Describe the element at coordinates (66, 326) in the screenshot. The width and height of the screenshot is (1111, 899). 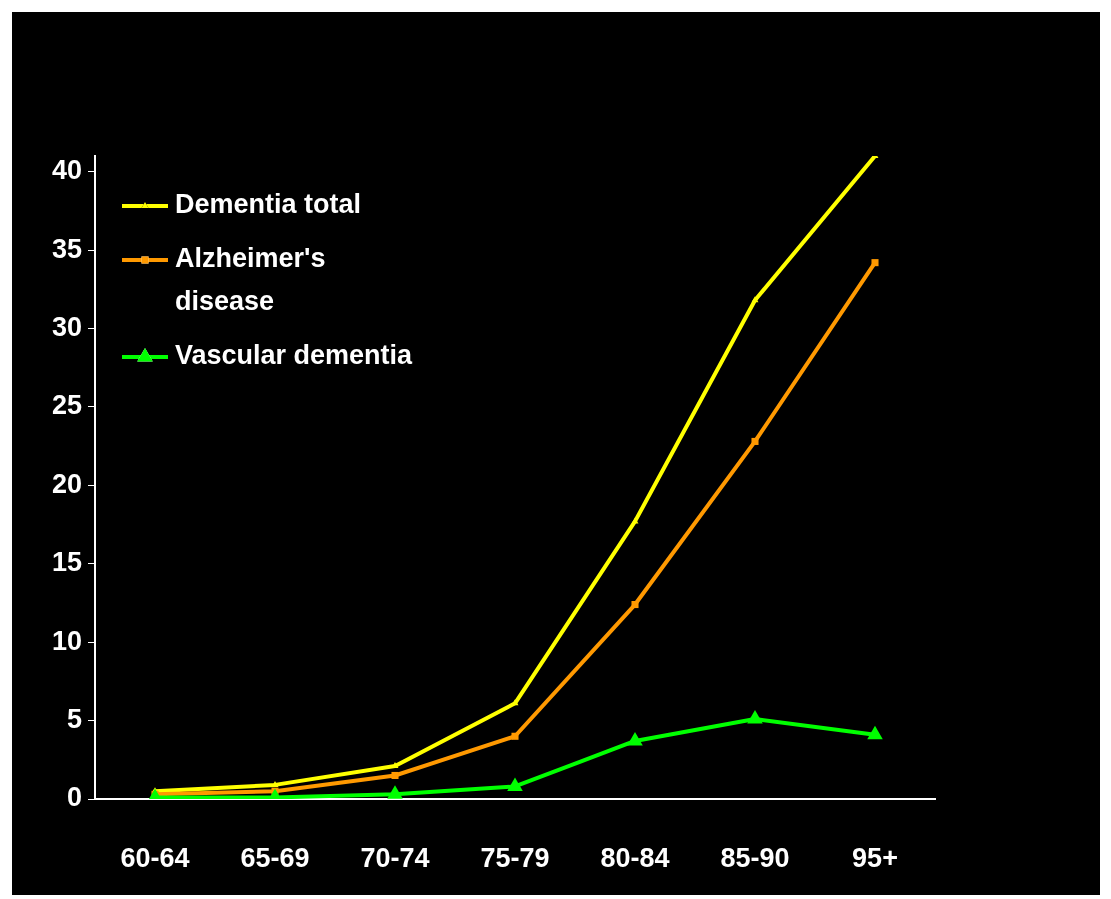
I see `y-tick-label: 30` at that location.